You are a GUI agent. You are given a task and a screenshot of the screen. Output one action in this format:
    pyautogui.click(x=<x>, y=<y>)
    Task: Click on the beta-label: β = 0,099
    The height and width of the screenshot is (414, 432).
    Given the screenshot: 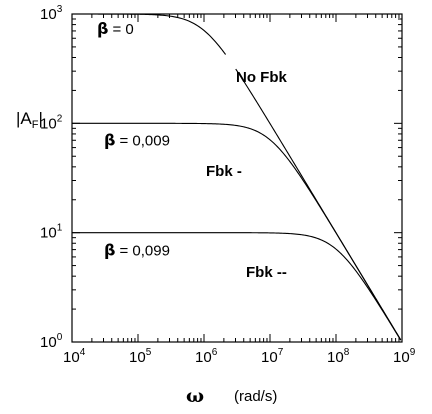 What is the action you would take?
    pyautogui.click(x=137, y=250)
    